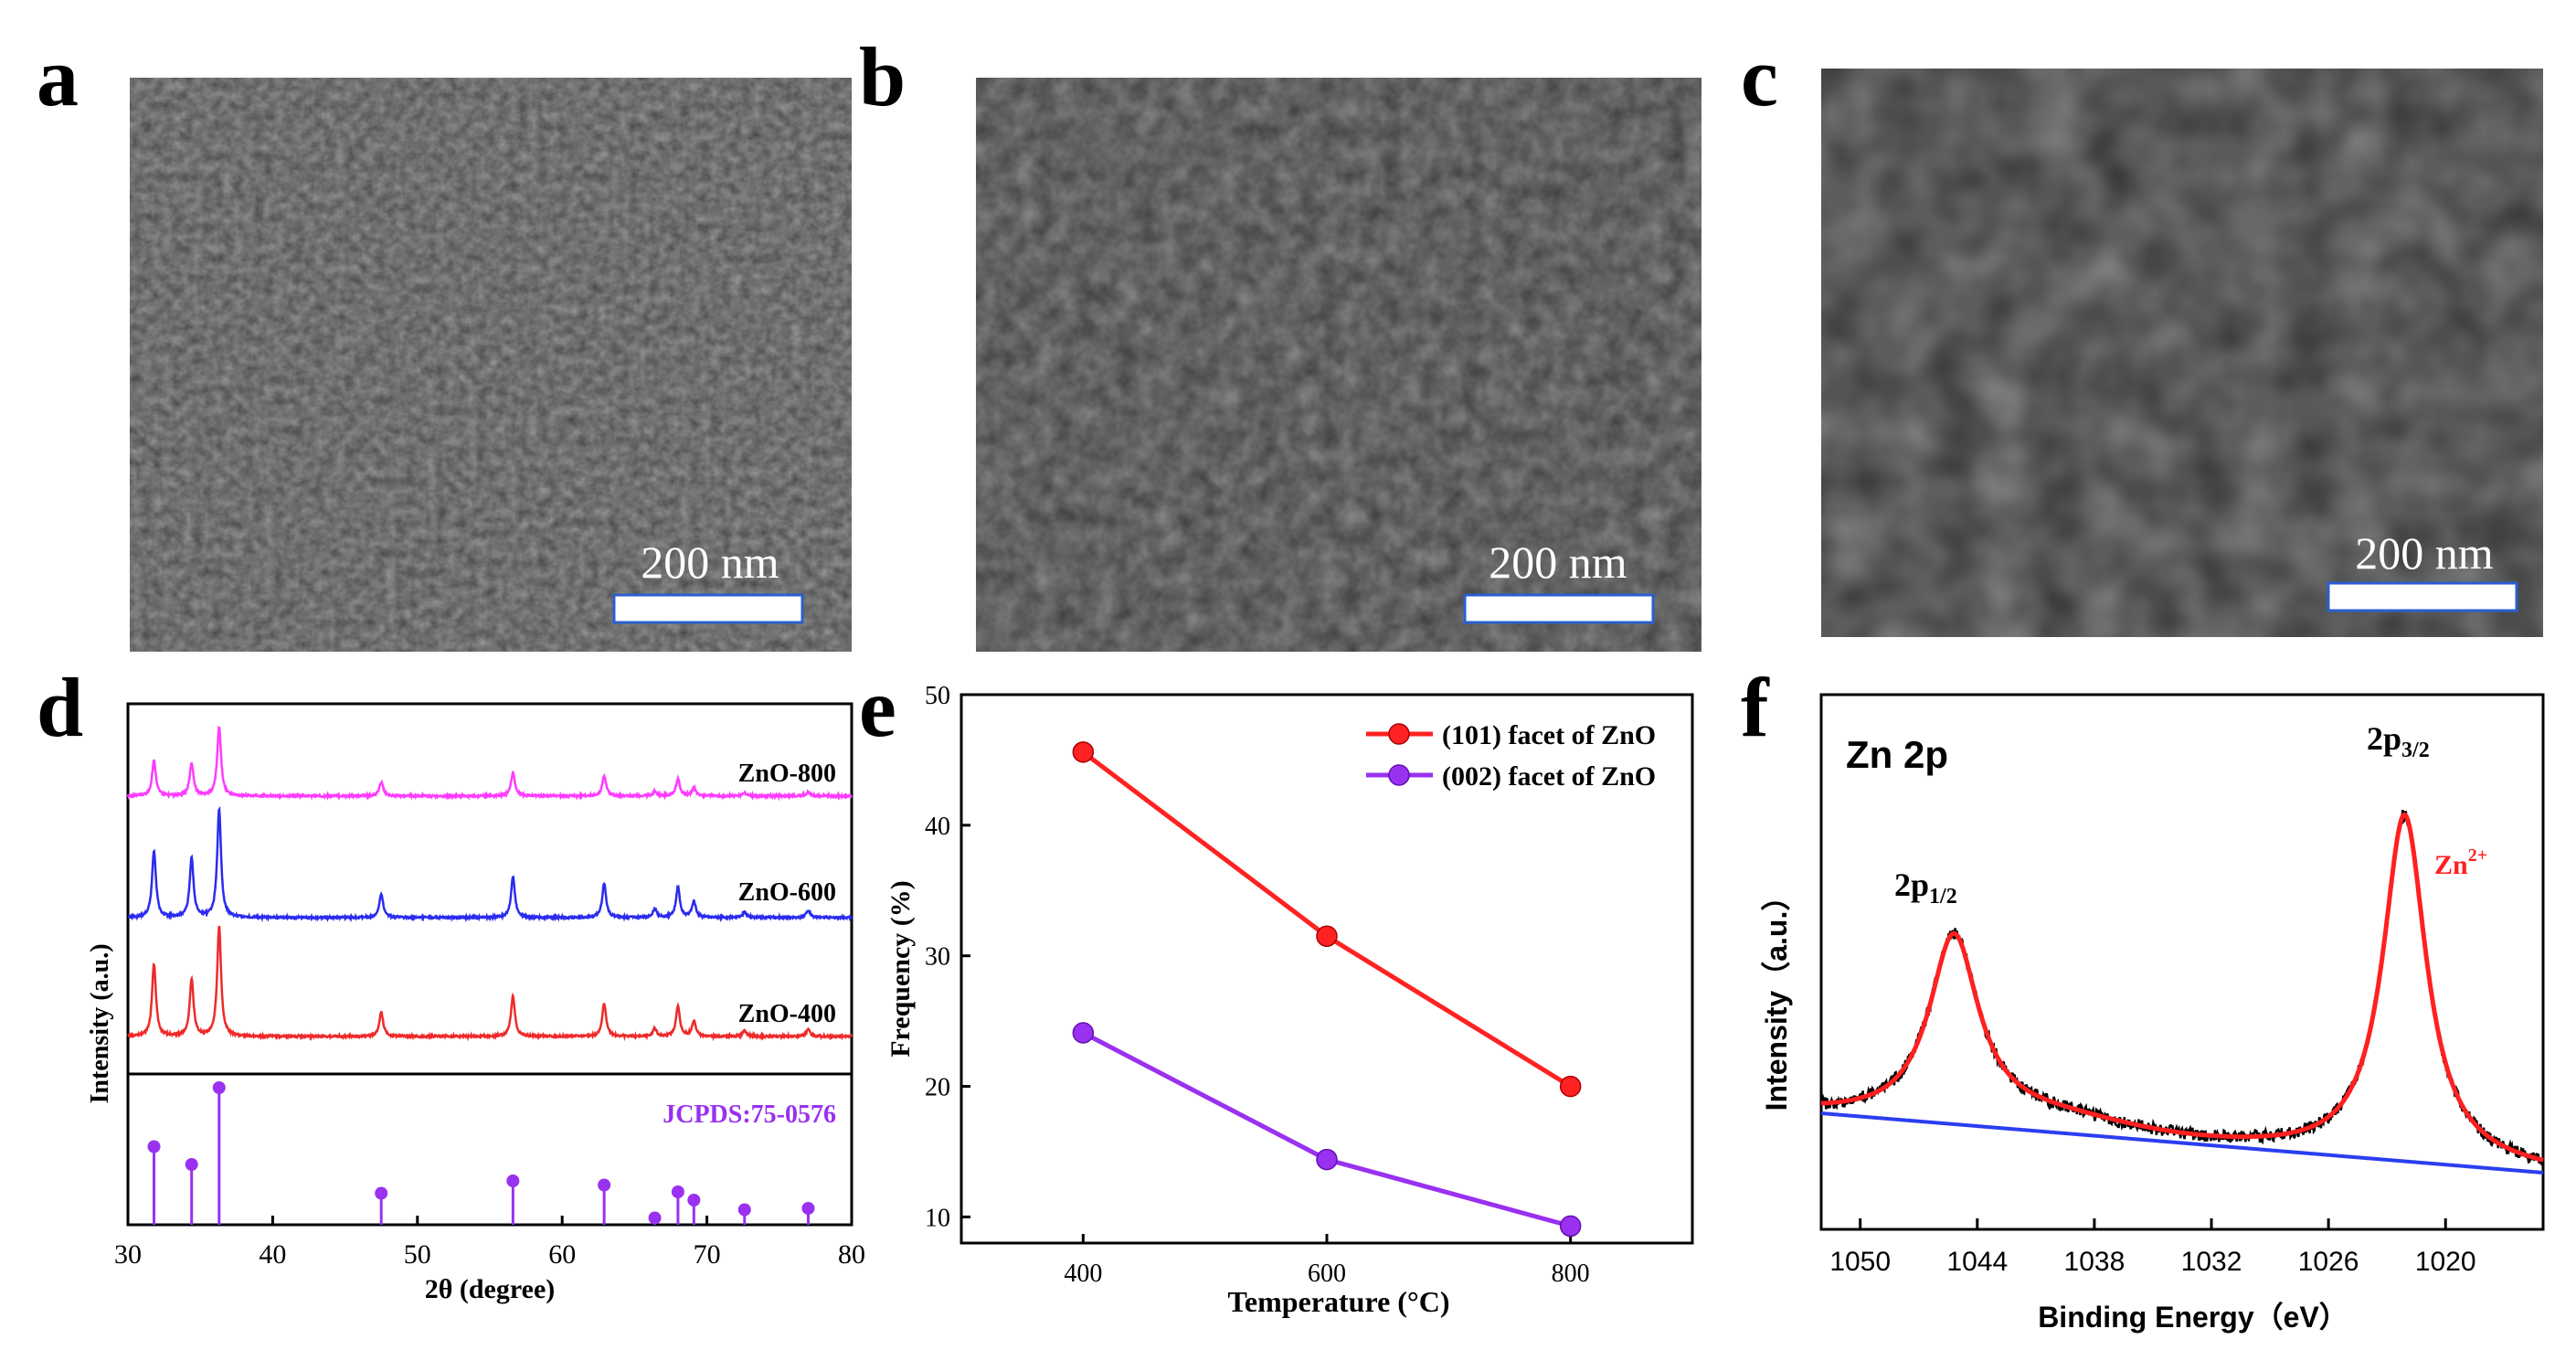 The width and height of the screenshot is (2576, 1350). I want to click on facet-xtick-label: 600, so click(1327, 1274).